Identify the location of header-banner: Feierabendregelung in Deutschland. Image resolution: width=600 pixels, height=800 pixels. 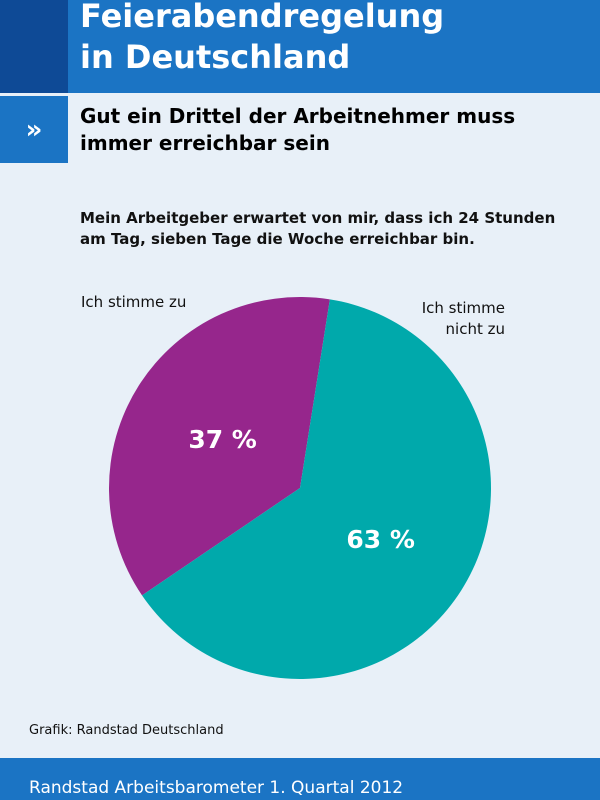
(300, 46).